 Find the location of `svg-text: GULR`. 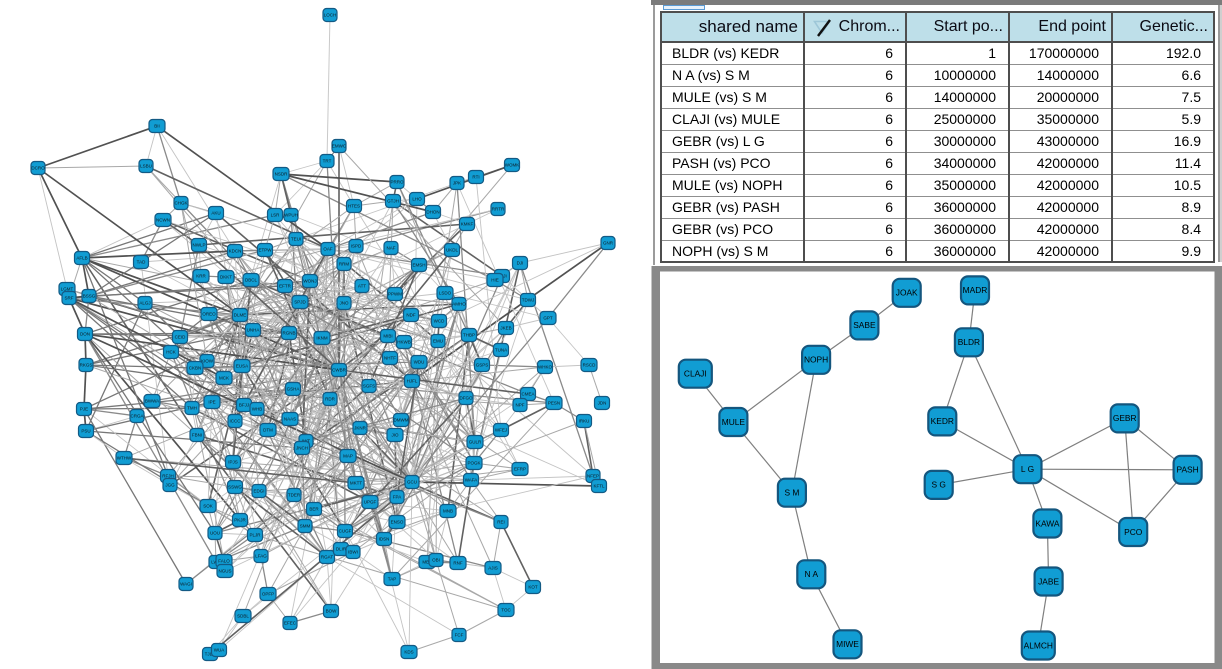

svg-text: GULR is located at coordinates (475, 442).